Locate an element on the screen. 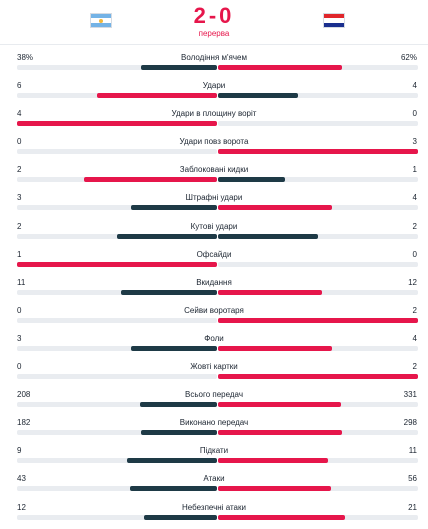  away-value: 21 is located at coordinates (412, 507).